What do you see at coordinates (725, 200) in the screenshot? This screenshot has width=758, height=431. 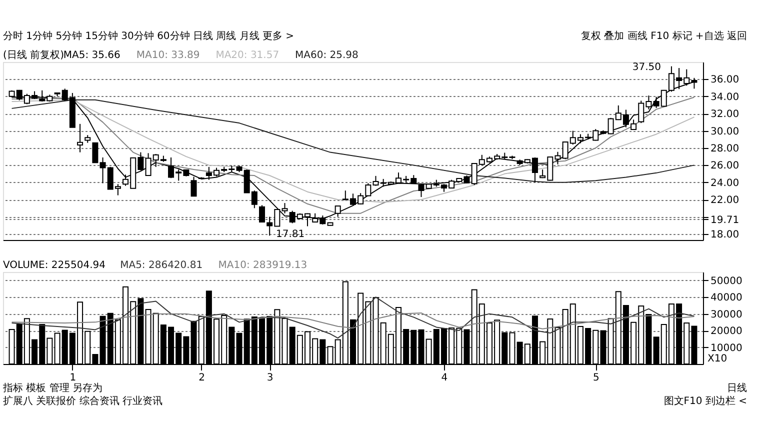 I see `y-tick-label: 22.00` at bounding box center [725, 200].